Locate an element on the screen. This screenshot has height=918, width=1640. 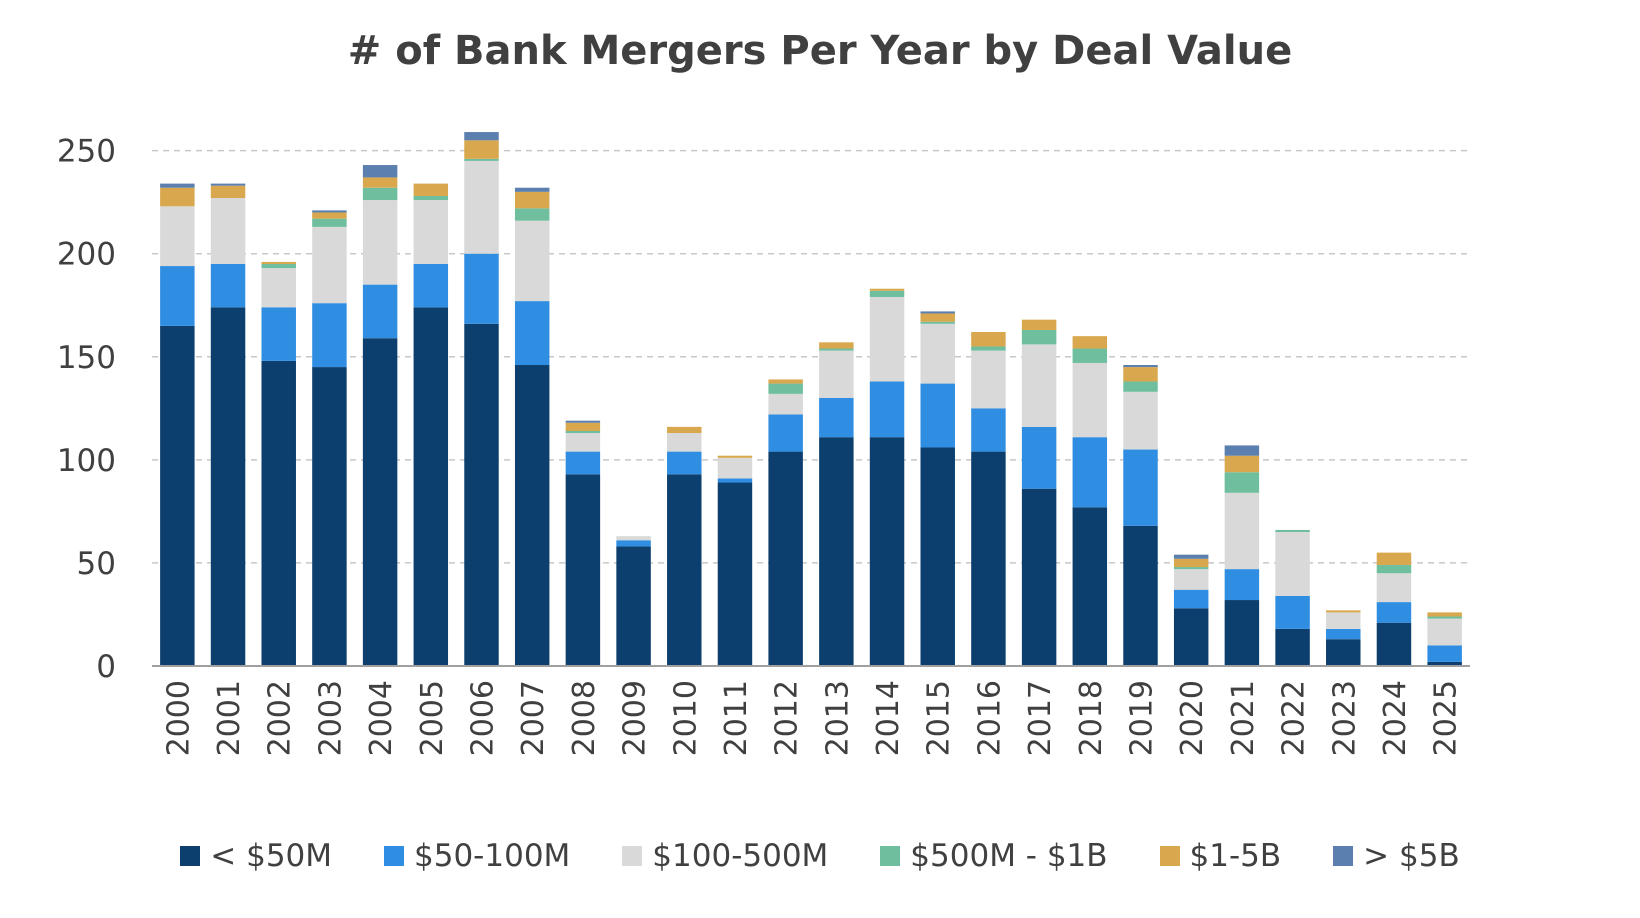
bar-segment-2008-s5 is located at coordinates (583, 421).